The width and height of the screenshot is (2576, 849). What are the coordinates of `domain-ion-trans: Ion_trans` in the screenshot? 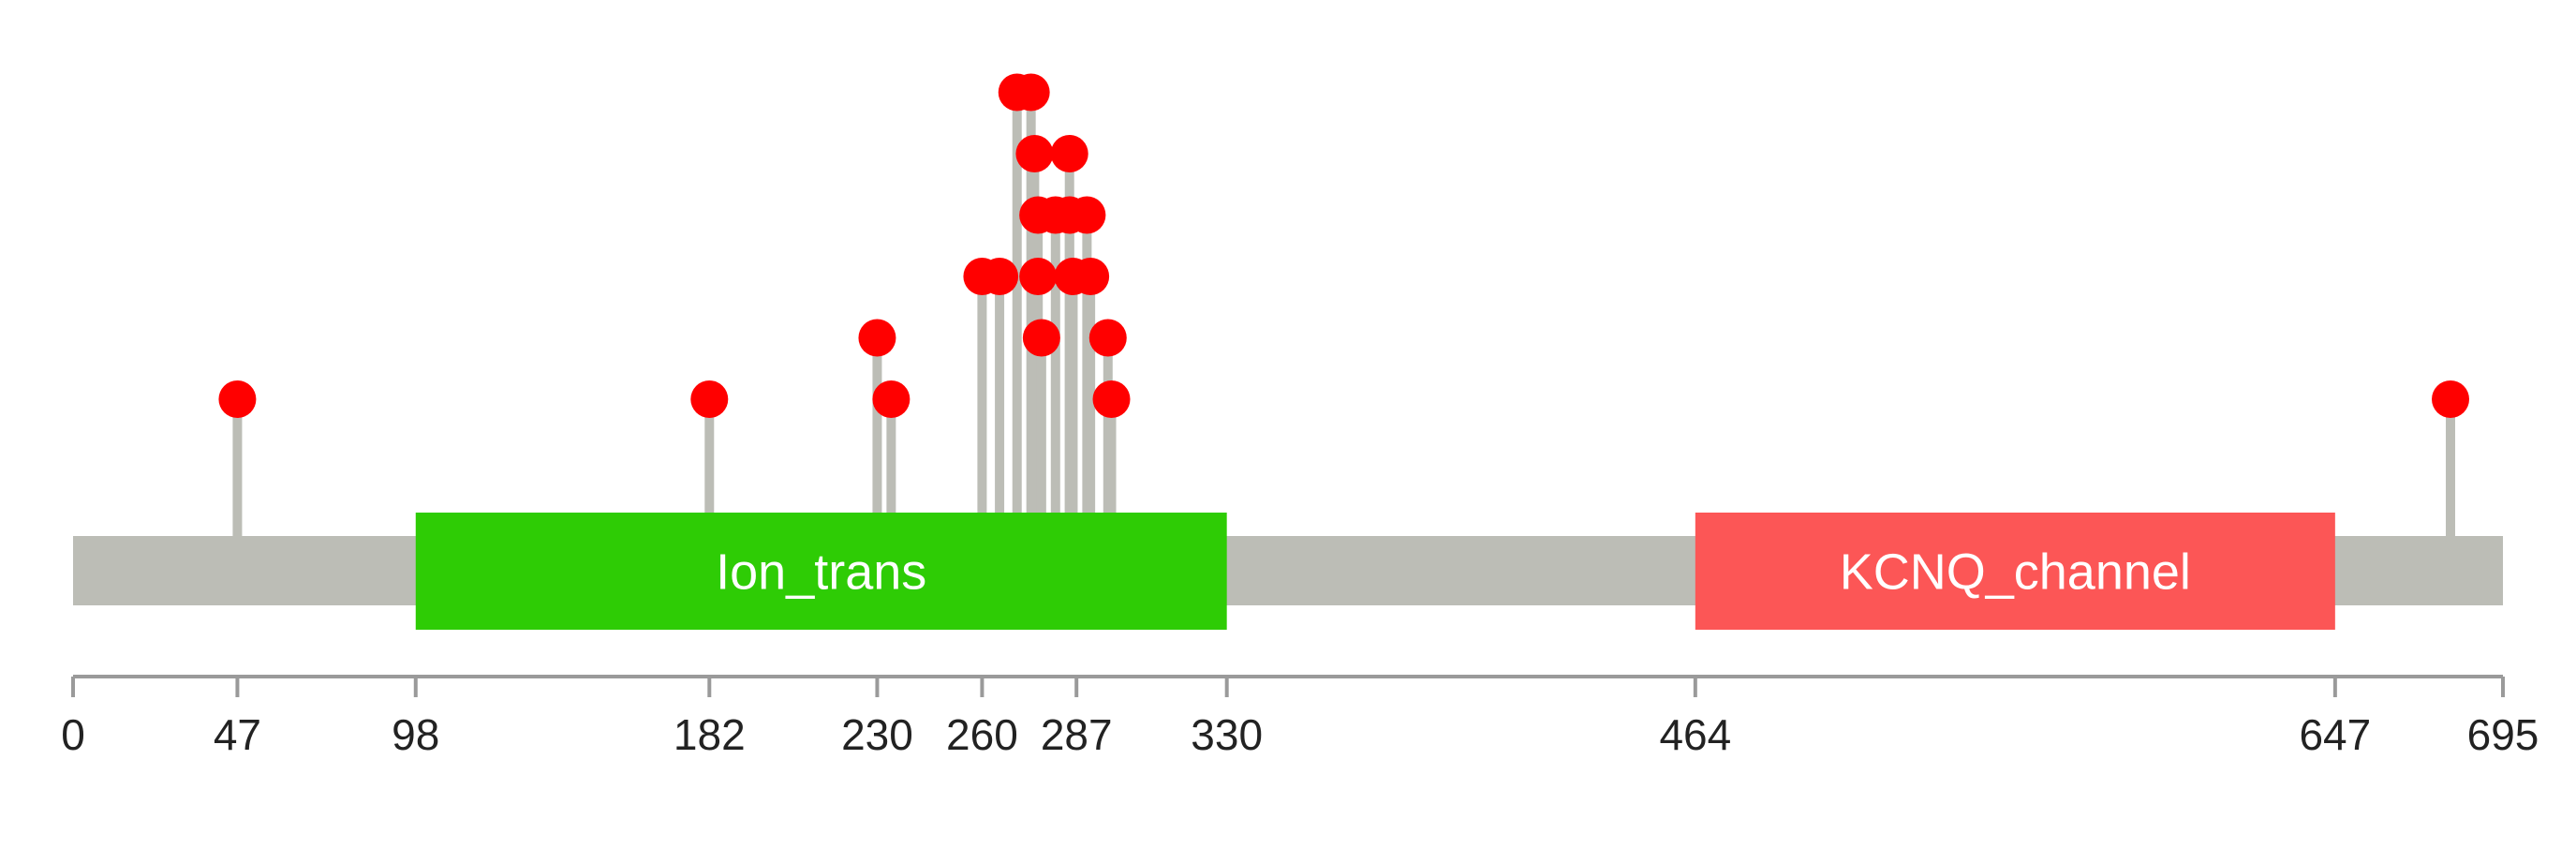 It's located at (821, 571).